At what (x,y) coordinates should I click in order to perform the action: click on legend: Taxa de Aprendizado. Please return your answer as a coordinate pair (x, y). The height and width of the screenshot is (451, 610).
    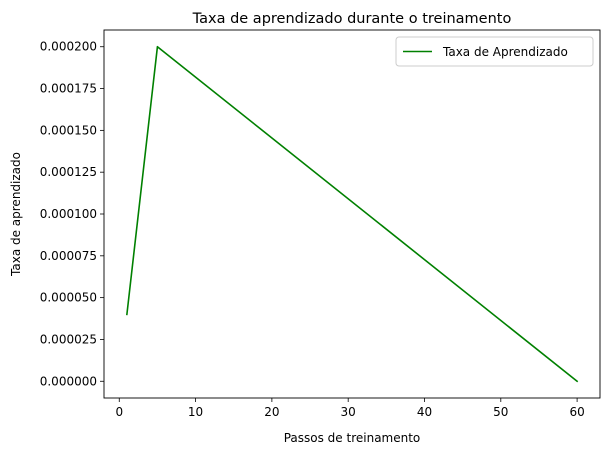
    Looking at the image, I should click on (494, 51).